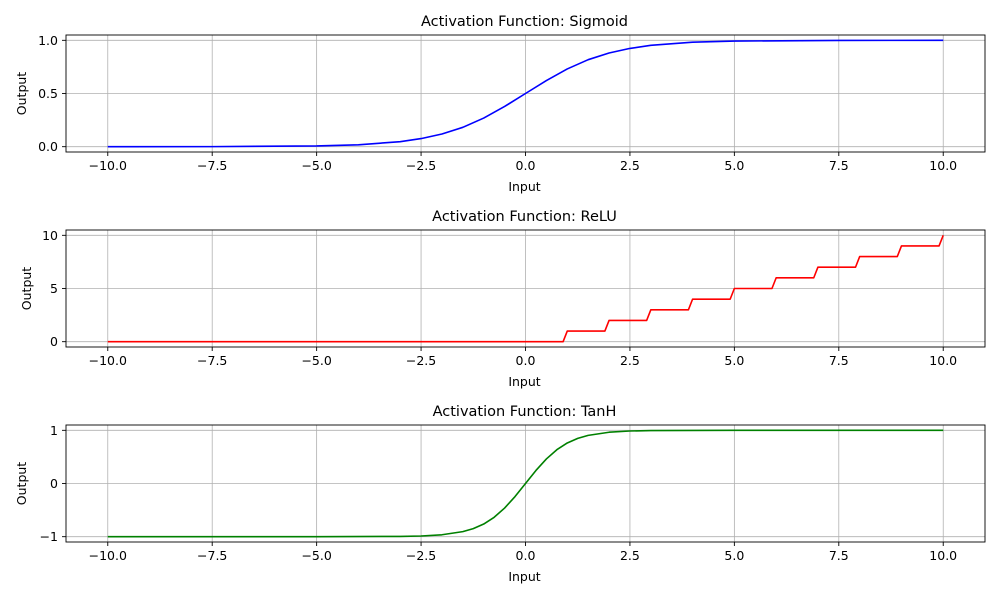 The width and height of the screenshot is (1000, 600). What do you see at coordinates (524, 217) in the screenshot?
I see `chart-title: Activation Function: ReLU` at bounding box center [524, 217].